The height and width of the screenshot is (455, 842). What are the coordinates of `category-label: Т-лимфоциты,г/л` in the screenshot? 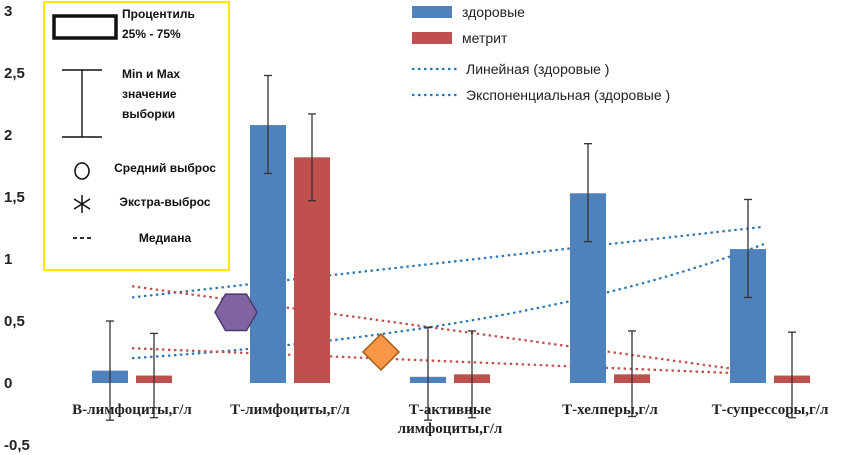 It's located at (290, 410).